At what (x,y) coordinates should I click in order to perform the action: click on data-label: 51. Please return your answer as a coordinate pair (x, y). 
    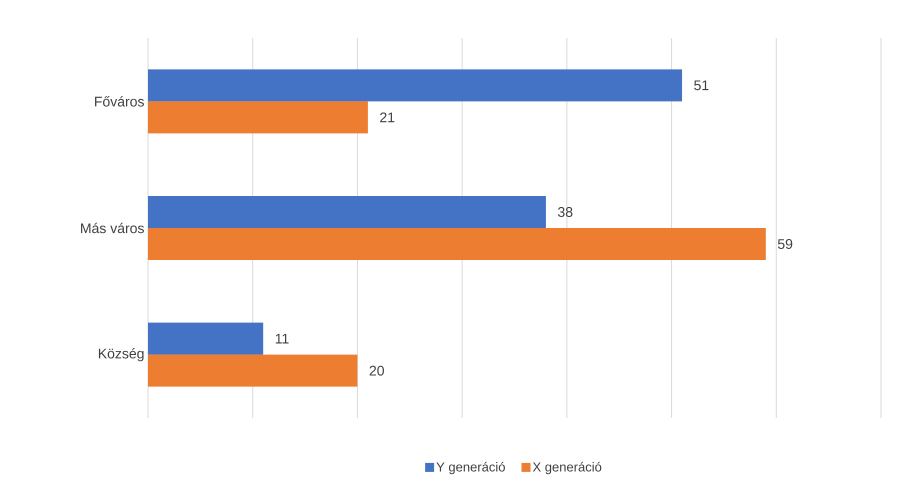
    Looking at the image, I should click on (701, 85).